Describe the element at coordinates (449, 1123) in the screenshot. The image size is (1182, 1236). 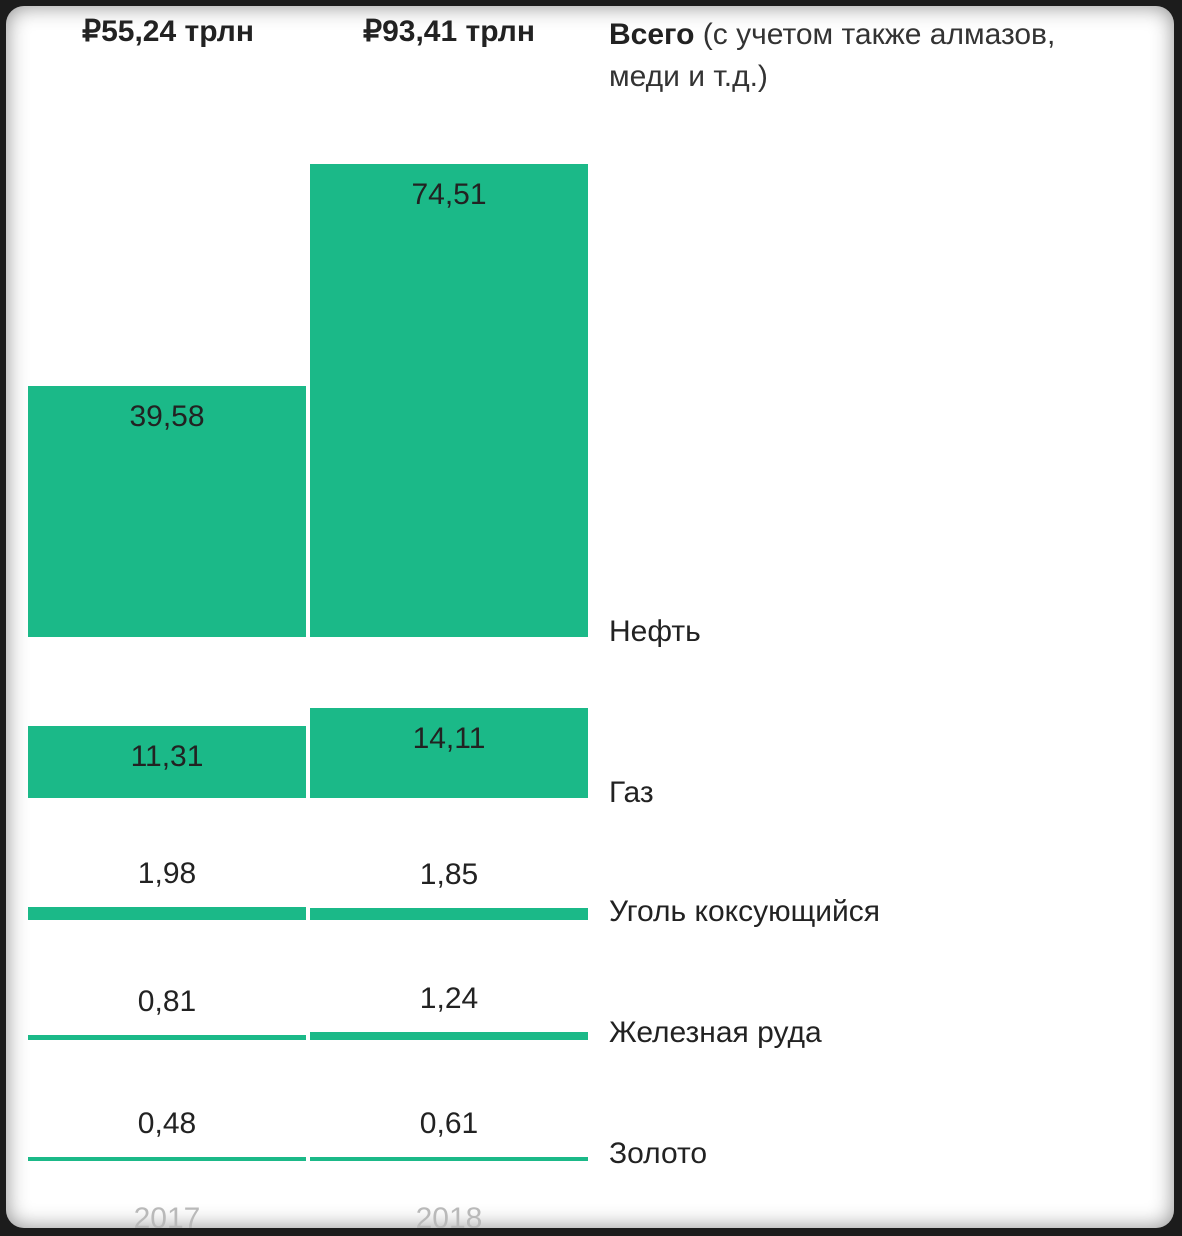
I see `value-label-gold-2018: 0,61` at that location.